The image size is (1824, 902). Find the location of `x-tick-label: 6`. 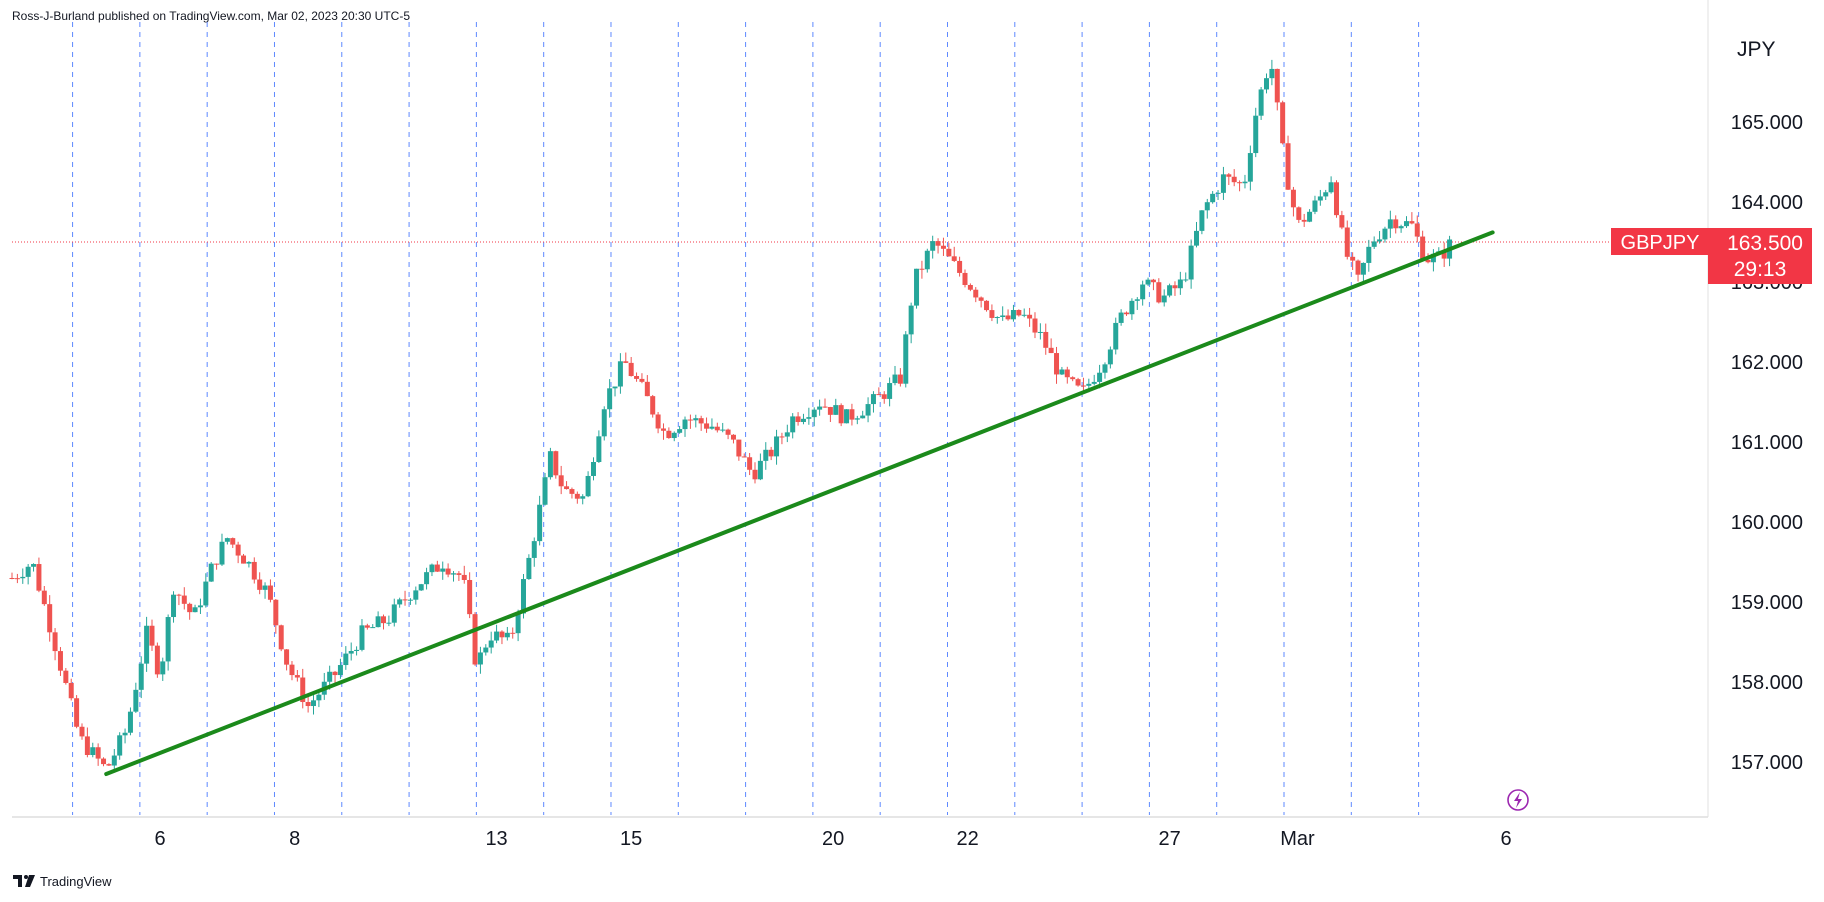

x-tick-label: 6 is located at coordinates (1506, 839).